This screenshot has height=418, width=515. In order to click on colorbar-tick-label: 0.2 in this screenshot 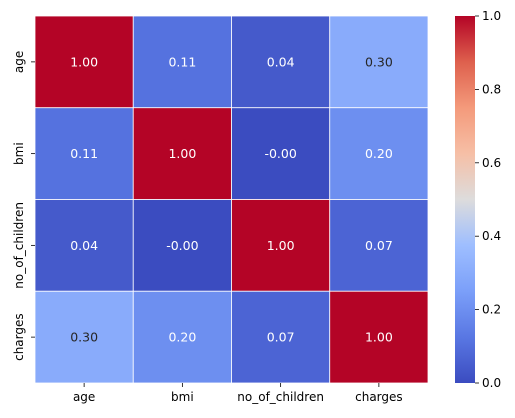, I will do `click(491, 310)`.